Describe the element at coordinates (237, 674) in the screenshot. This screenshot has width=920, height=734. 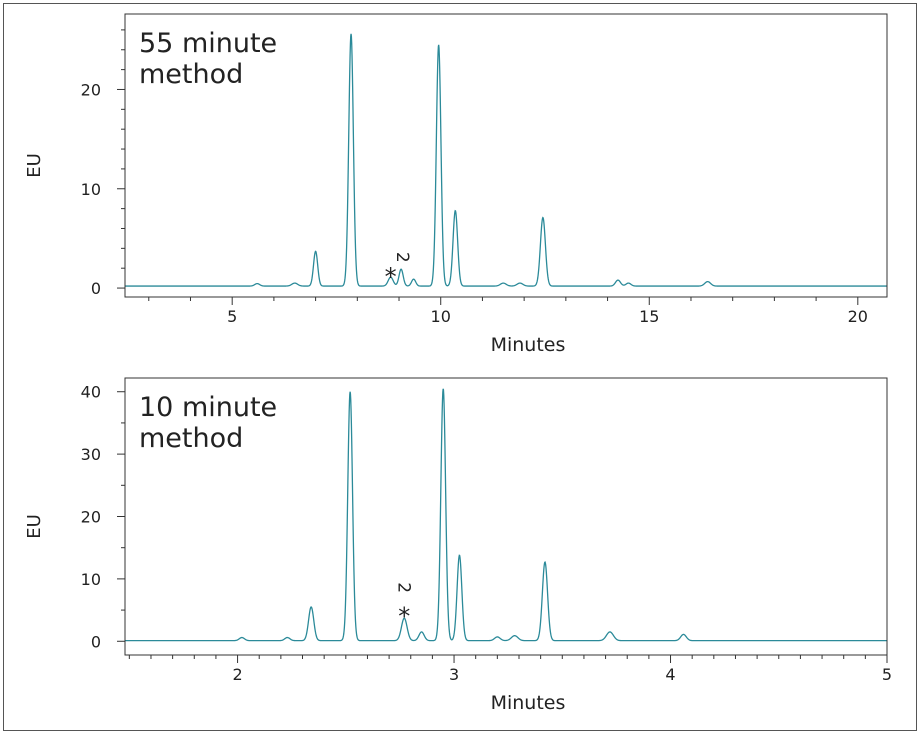
I see `x-tick-label: 2` at that location.